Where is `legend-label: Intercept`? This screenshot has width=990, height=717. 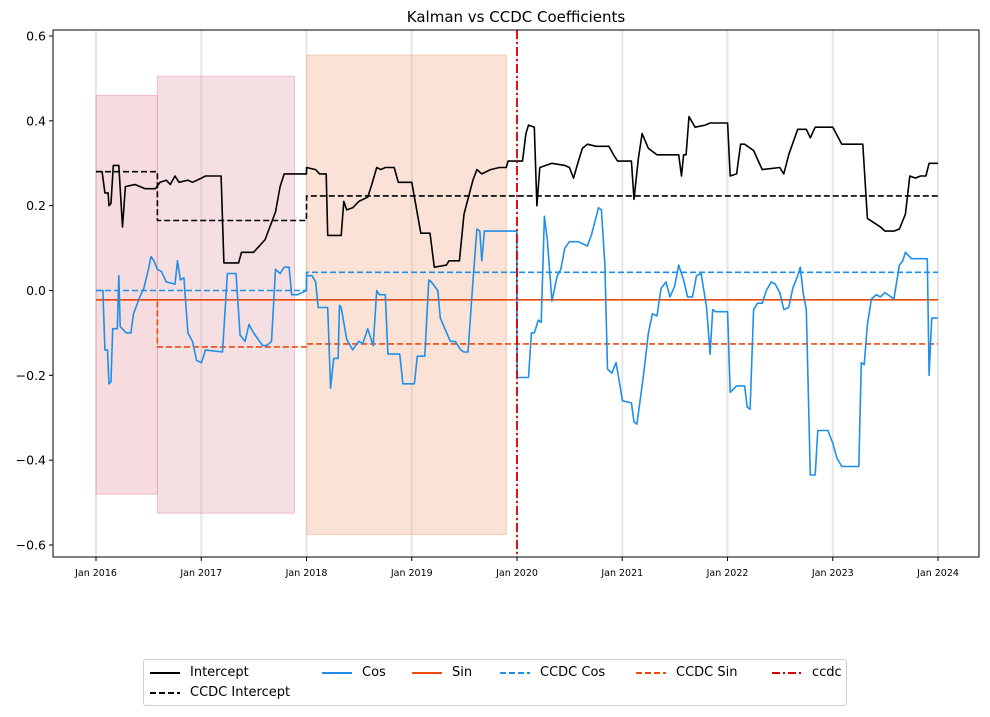
legend-label: Intercept is located at coordinates (219, 672).